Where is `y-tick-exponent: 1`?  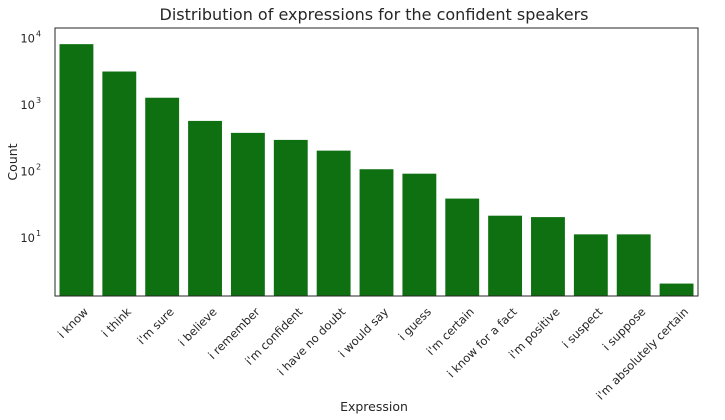 y-tick-exponent: 1 is located at coordinates (38, 233).